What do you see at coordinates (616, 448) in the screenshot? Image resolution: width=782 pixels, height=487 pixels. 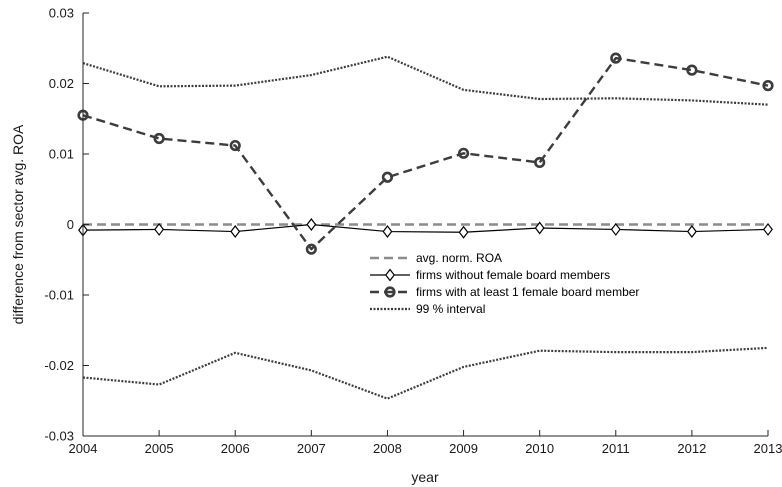 I see `x-tick-label: 2011` at bounding box center [616, 448].